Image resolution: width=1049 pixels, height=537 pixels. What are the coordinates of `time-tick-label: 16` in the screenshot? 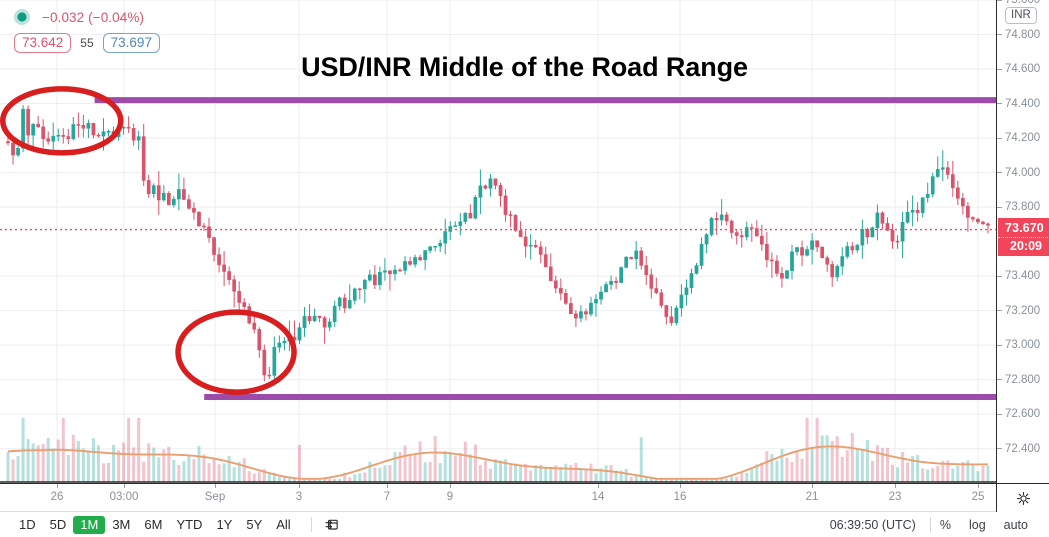 It's located at (680, 497).